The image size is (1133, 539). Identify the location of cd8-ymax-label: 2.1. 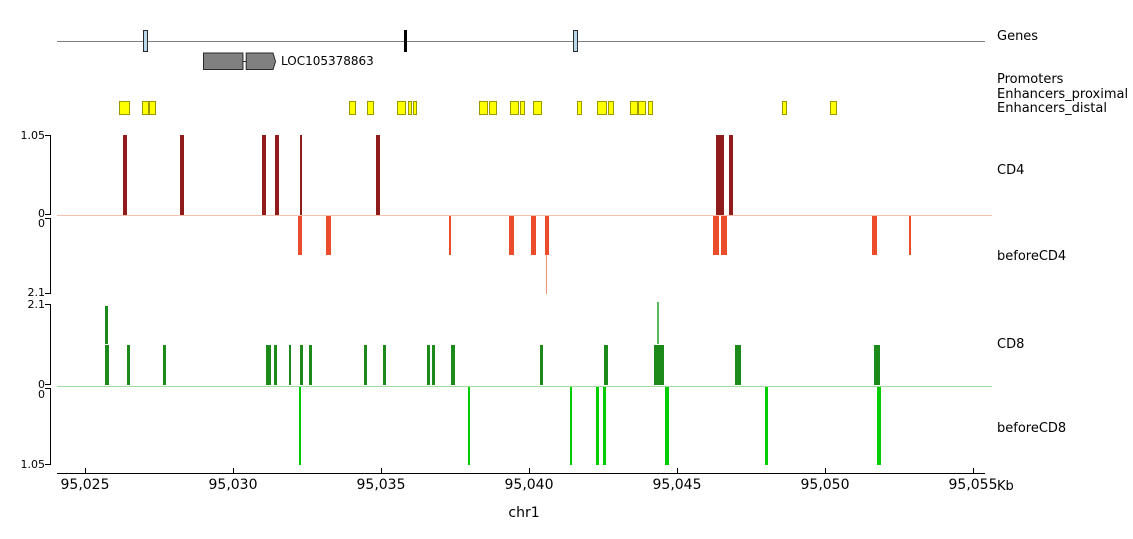
(36, 304).